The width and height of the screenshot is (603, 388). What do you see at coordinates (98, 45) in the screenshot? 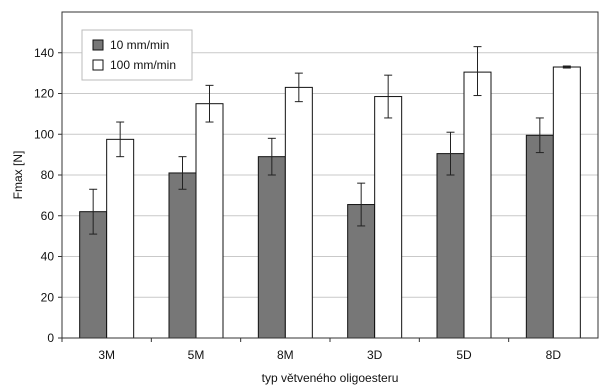
I see `legend-swatch-10-mm-min` at bounding box center [98, 45].